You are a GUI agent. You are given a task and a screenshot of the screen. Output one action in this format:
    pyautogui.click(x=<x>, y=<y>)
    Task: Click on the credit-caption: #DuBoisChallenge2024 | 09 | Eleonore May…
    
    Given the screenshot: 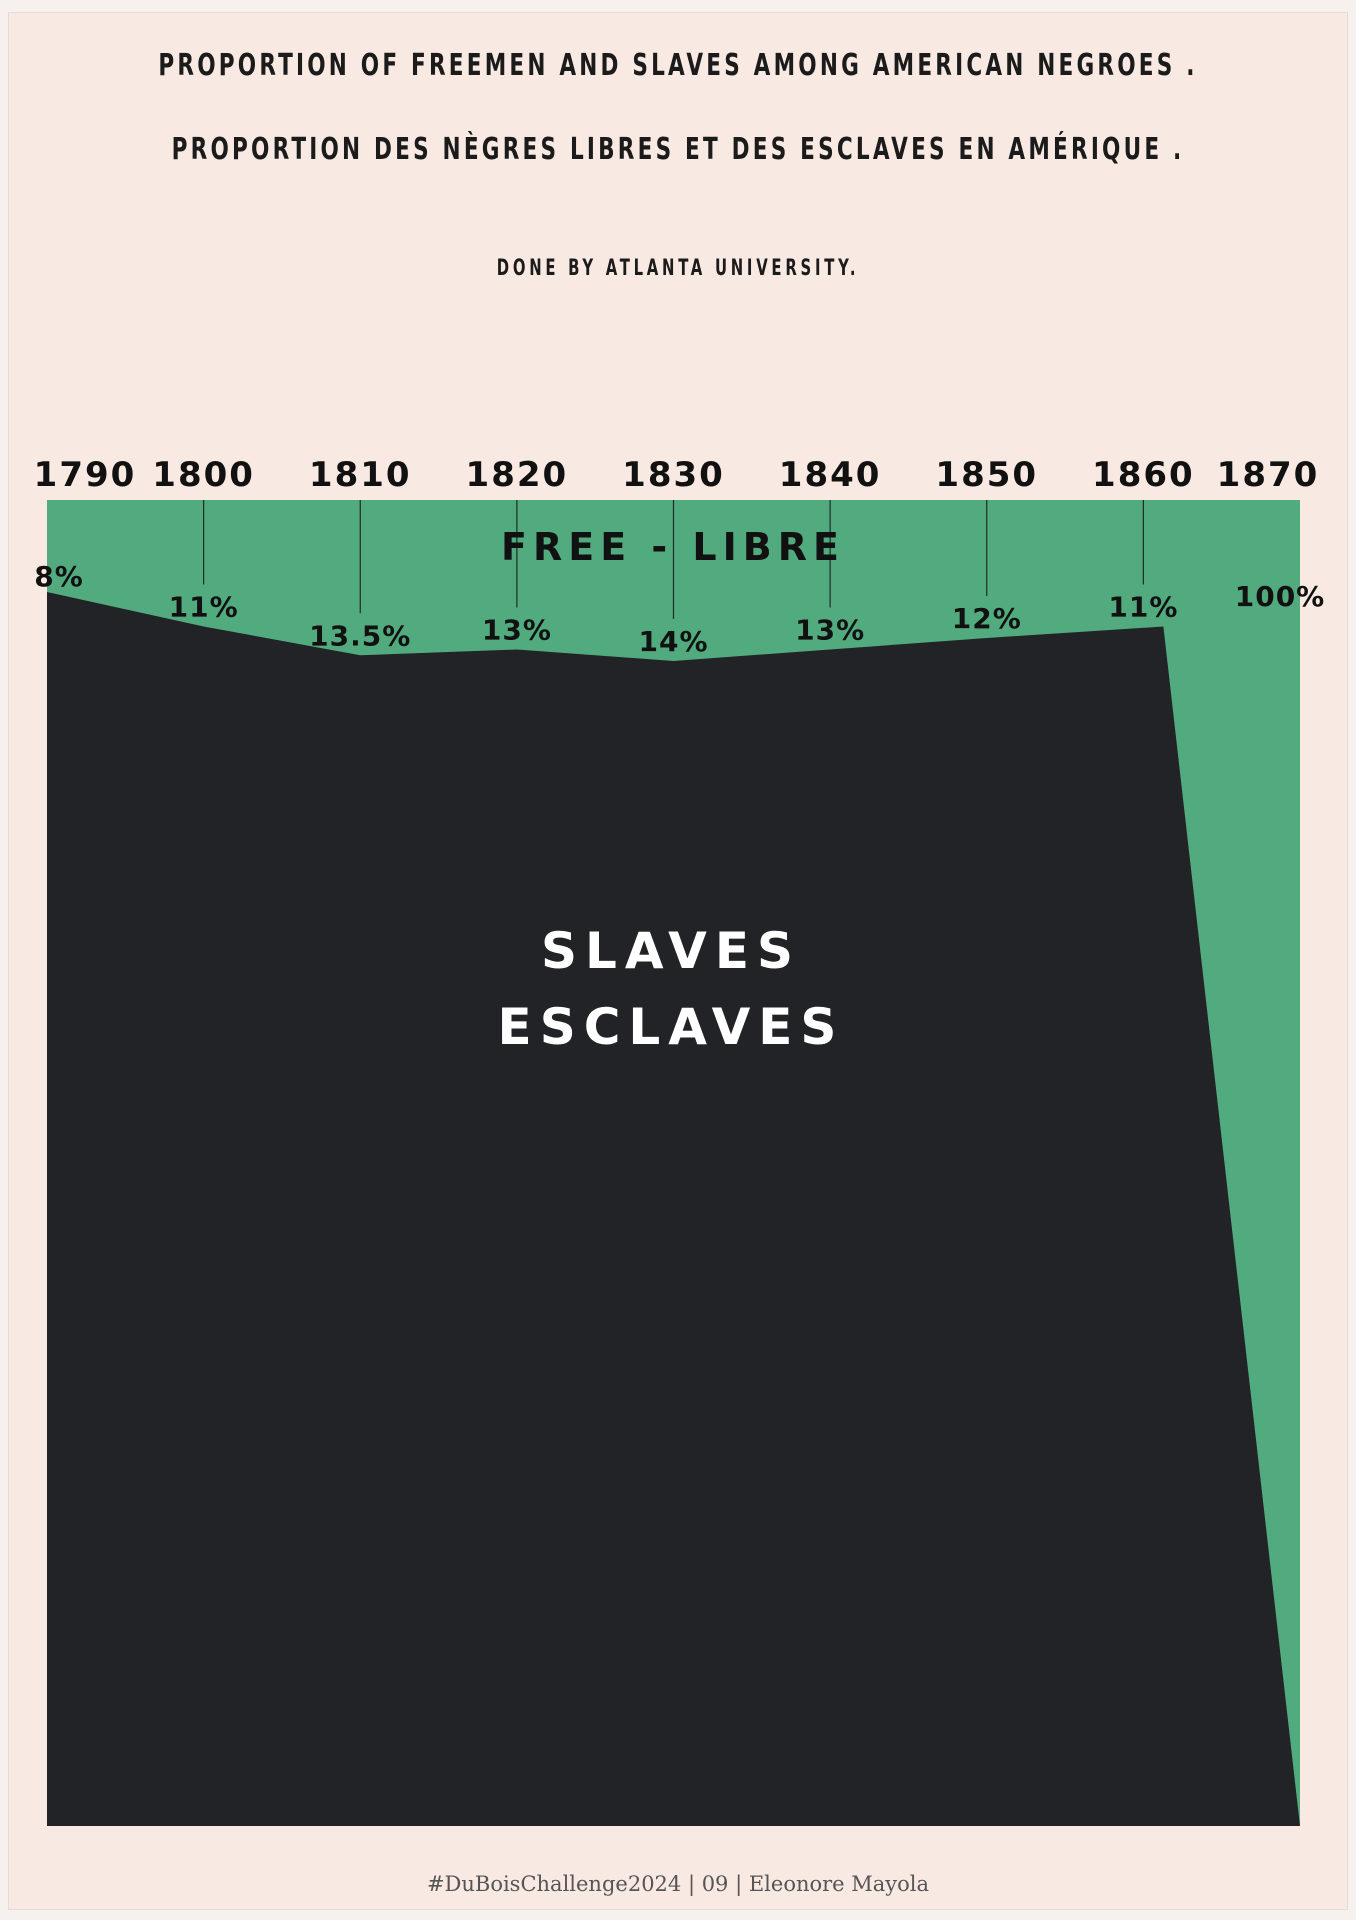 What is the action you would take?
    pyautogui.click(x=678, y=1884)
    